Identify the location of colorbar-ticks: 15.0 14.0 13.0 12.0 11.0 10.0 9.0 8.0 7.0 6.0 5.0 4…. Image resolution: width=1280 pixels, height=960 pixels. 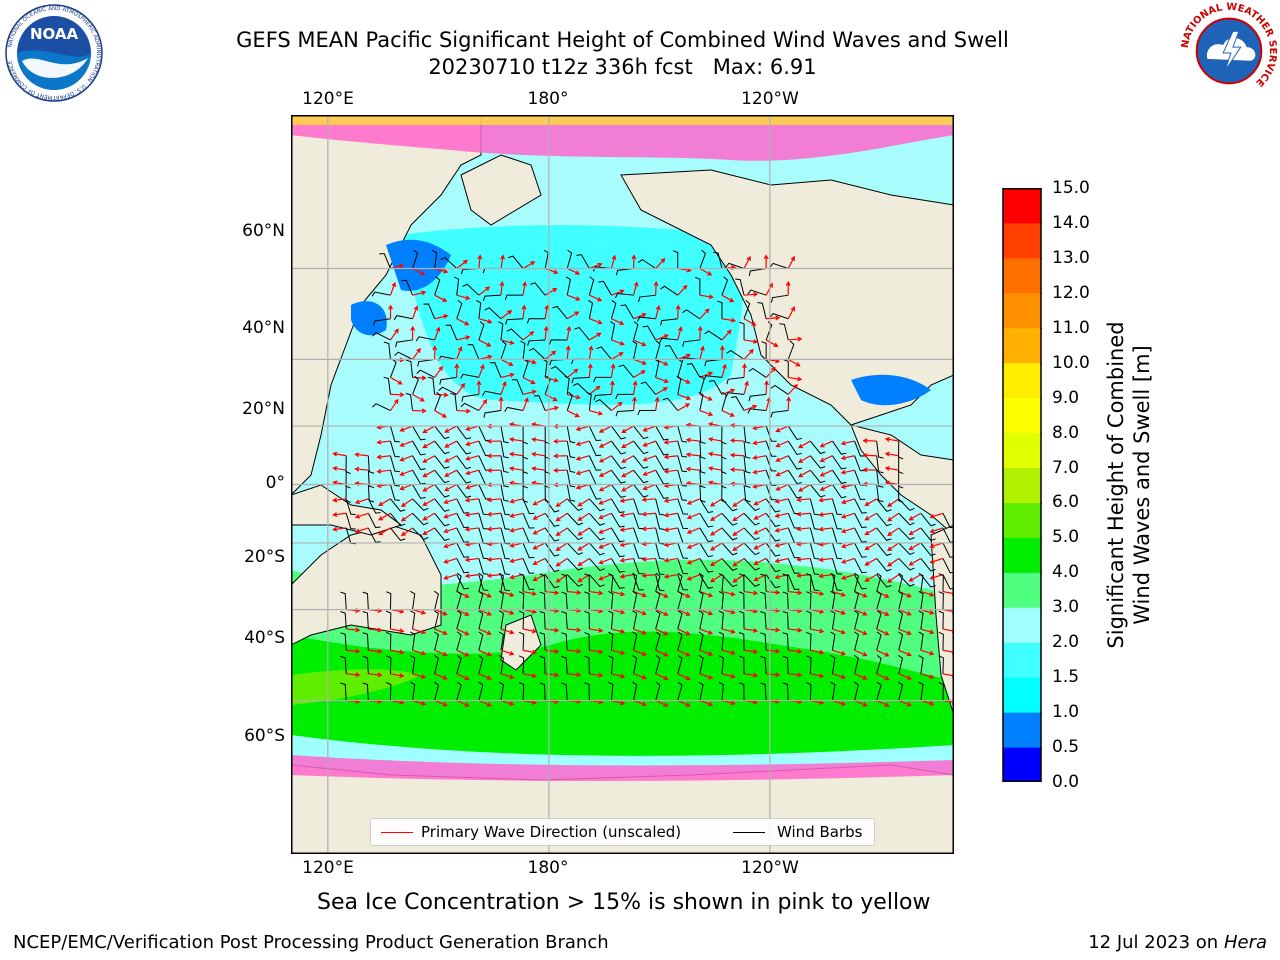
(1082, 485).